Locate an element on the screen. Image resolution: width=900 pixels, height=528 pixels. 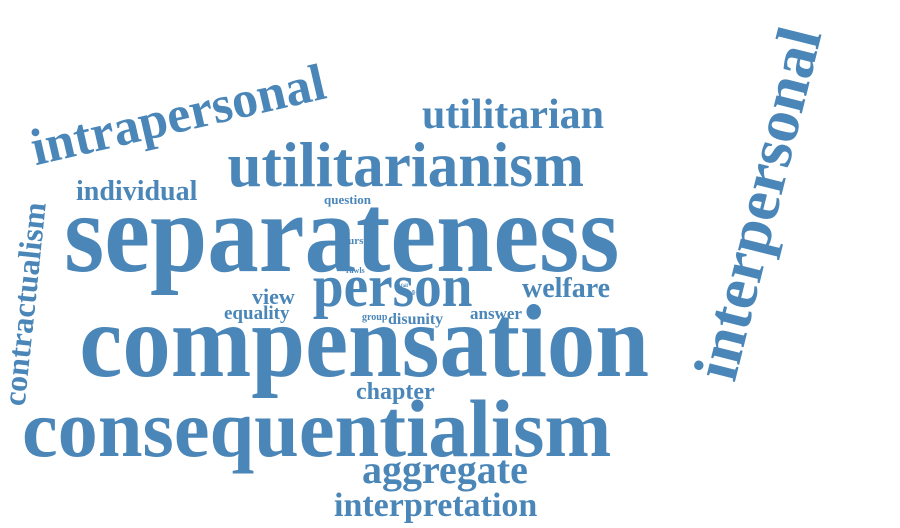
word-welfare: welfare is located at coordinates (566, 288).